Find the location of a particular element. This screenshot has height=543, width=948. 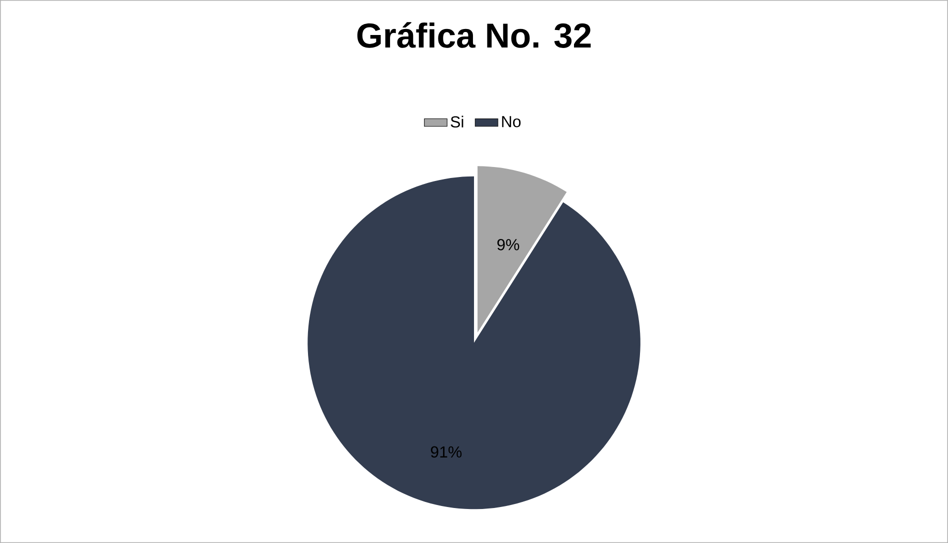

data-label: 91% is located at coordinates (446, 452).